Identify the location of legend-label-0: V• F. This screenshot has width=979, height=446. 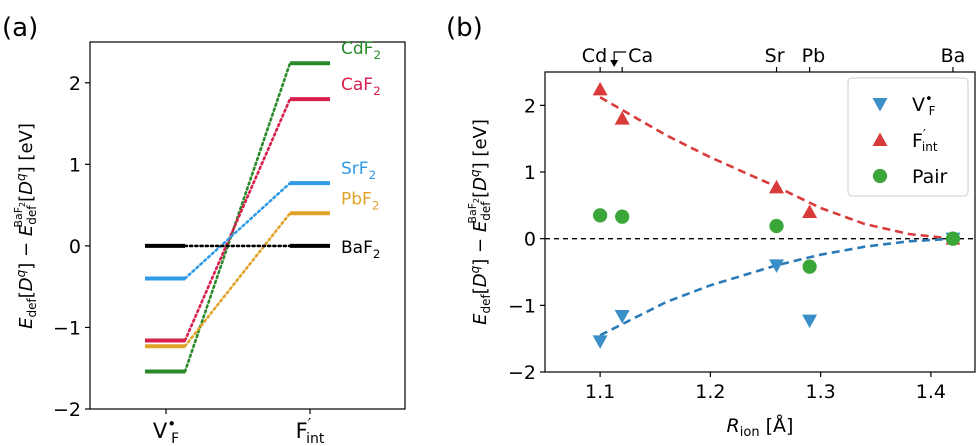
(924, 105).